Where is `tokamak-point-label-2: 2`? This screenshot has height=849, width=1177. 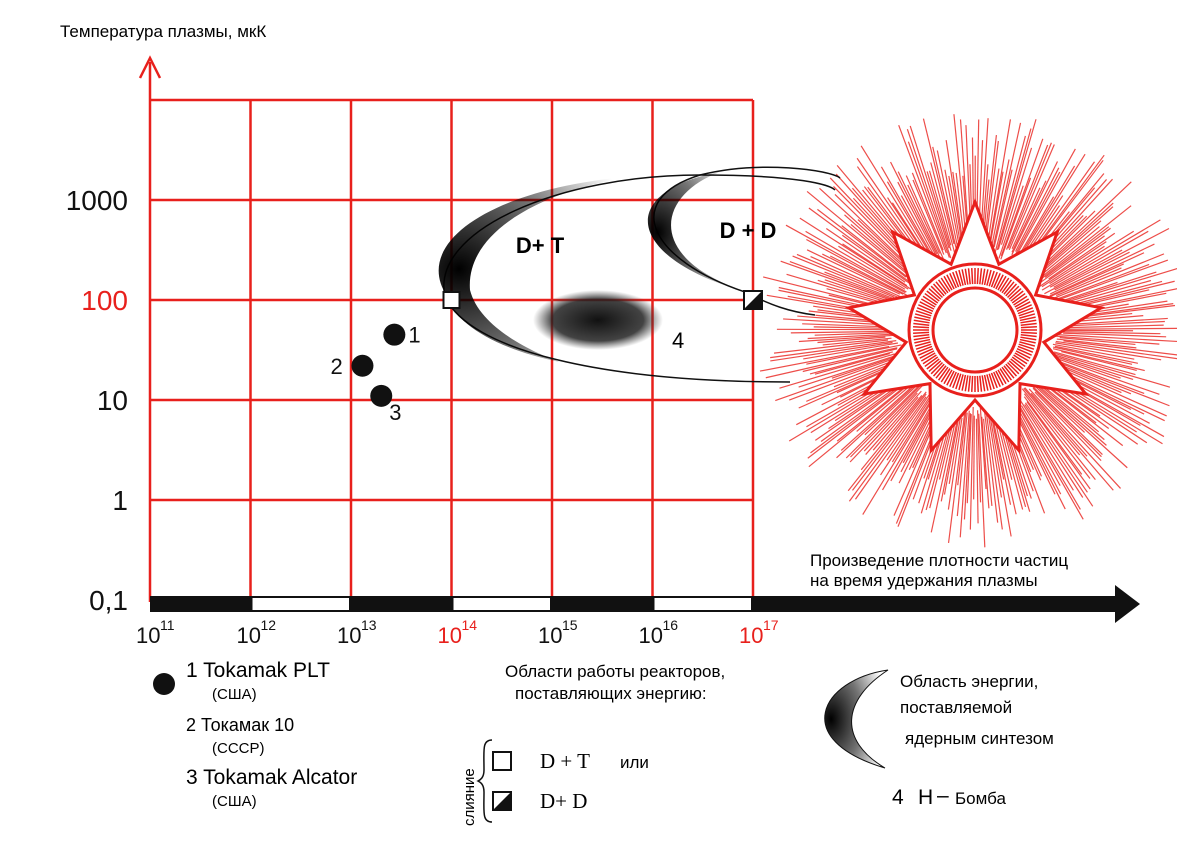 tokamak-point-label-2: 2 is located at coordinates (336, 366).